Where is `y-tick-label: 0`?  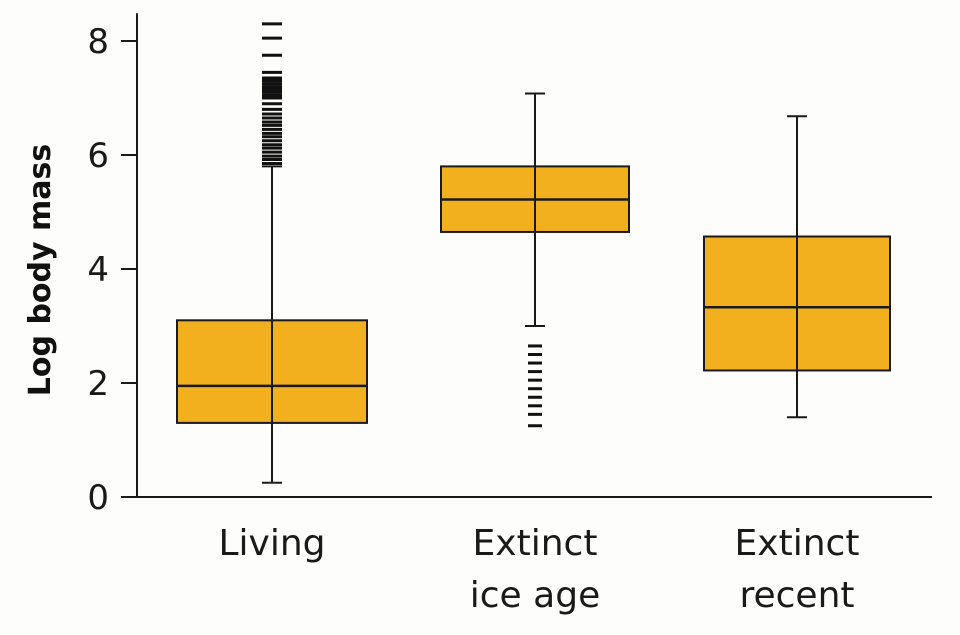 y-tick-label: 0 is located at coordinates (98, 498).